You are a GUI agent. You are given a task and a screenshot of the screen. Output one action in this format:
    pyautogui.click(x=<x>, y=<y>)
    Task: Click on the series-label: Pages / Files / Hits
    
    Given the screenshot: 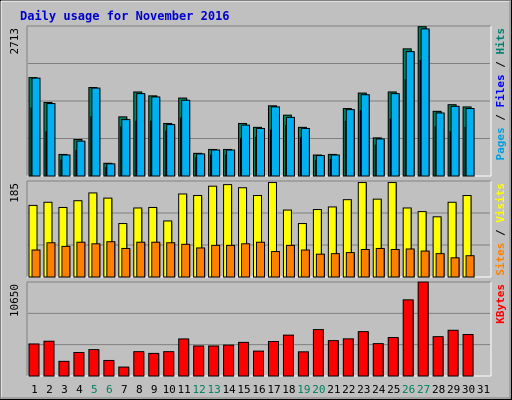 What is the action you would take?
    pyautogui.click(x=500, y=94)
    